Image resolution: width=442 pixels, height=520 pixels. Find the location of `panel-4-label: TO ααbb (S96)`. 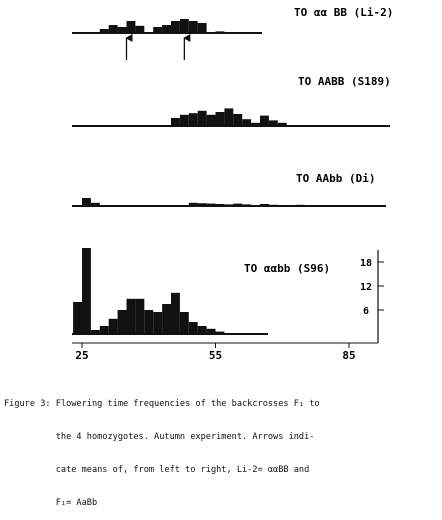

panel-4-label: TO ααbb (S96) is located at coordinates (287, 268).